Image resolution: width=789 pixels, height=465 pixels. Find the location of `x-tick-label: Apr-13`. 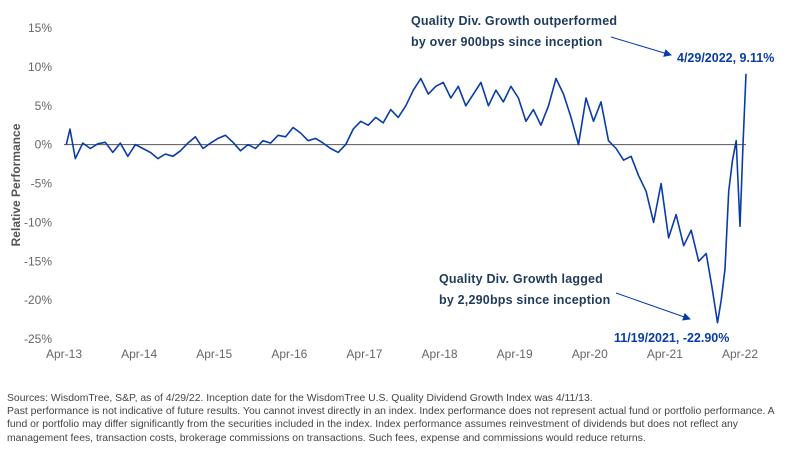

x-tick-label: Apr-13 is located at coordinates (64, 354).